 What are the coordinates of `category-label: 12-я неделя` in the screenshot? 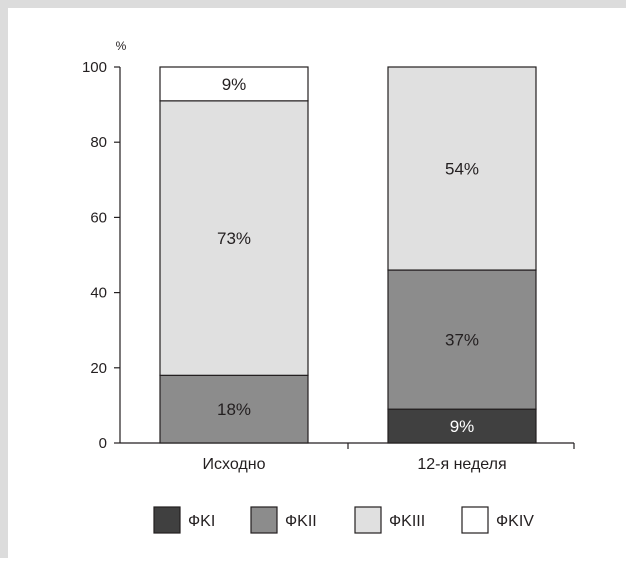 It's located at (461, 464).